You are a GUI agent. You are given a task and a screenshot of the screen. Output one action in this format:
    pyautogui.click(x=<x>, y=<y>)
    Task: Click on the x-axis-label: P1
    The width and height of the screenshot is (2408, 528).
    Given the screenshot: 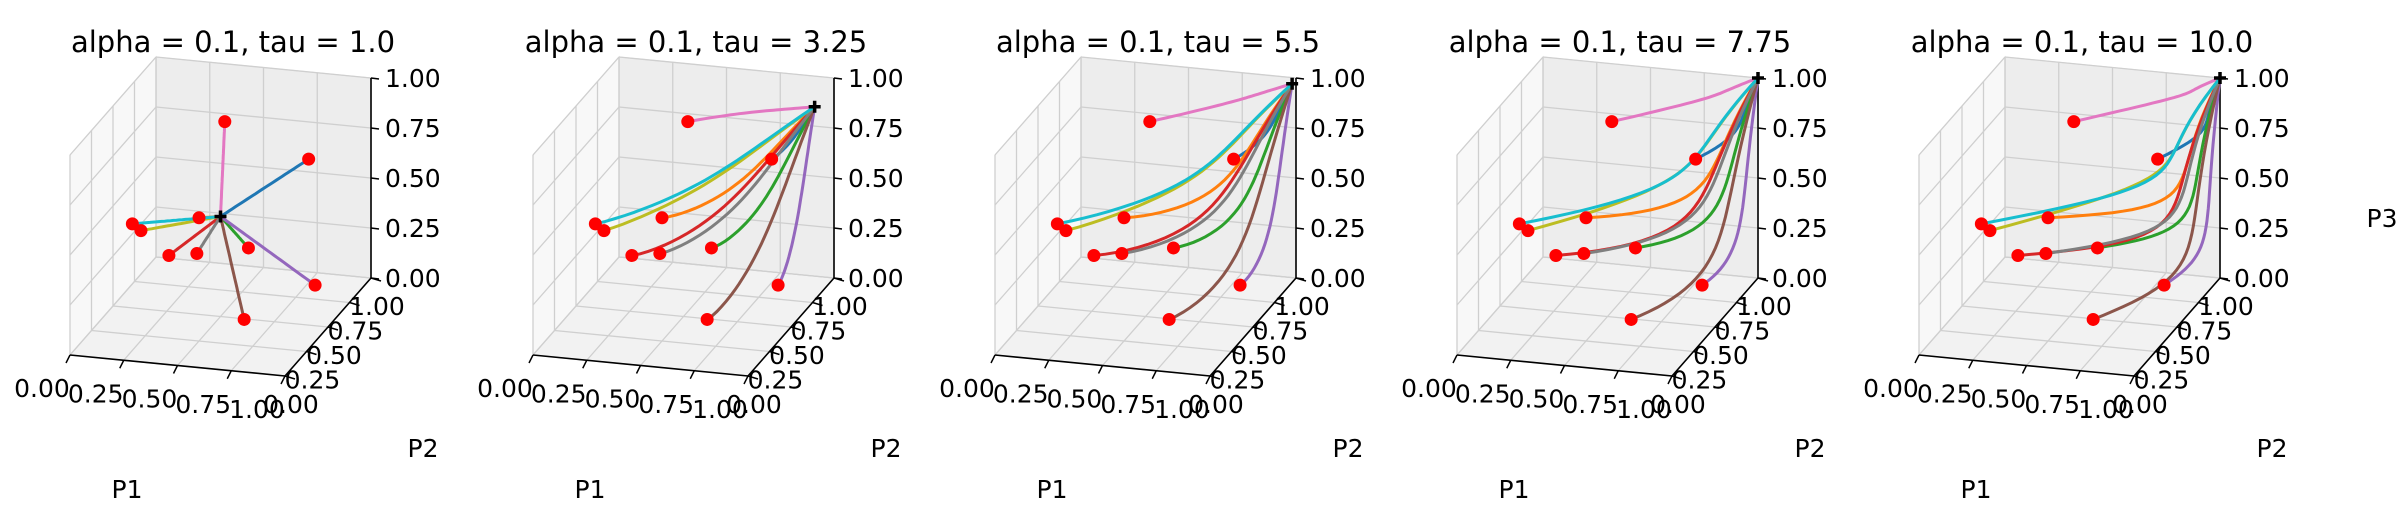 What is the action you would take?
    pyautogui.click(x=127, y=489)
    